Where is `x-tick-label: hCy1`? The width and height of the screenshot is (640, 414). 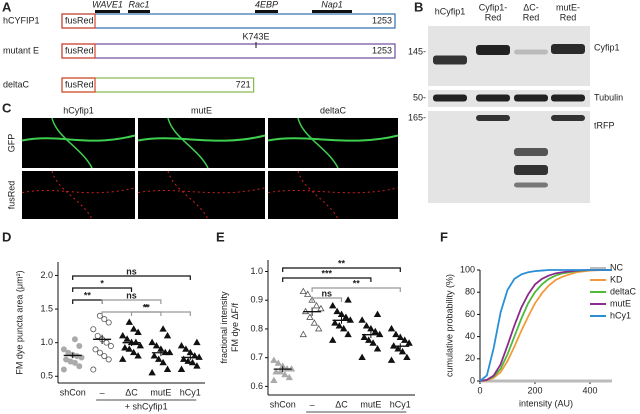 x-tick-label: hCy1 is located at coordinates (190, 392).